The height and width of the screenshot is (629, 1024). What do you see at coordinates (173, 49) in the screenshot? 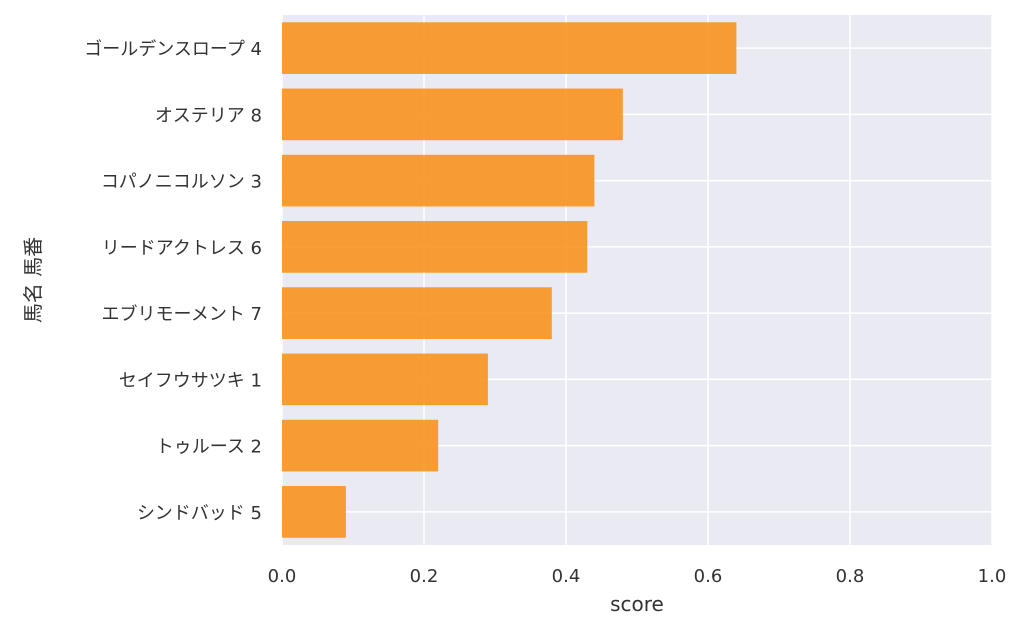
I see `y-tick-label: ゴールデンスロープ 4` at bounding box center [173, 49].